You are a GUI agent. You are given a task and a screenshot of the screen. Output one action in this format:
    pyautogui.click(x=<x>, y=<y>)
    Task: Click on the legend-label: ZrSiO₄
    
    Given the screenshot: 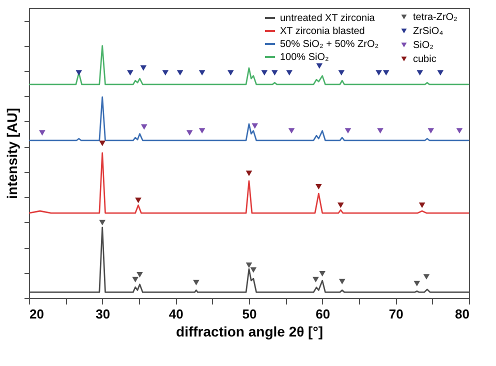 What is the action you would take?
    pyautogui.click(x=428, y=31)
    